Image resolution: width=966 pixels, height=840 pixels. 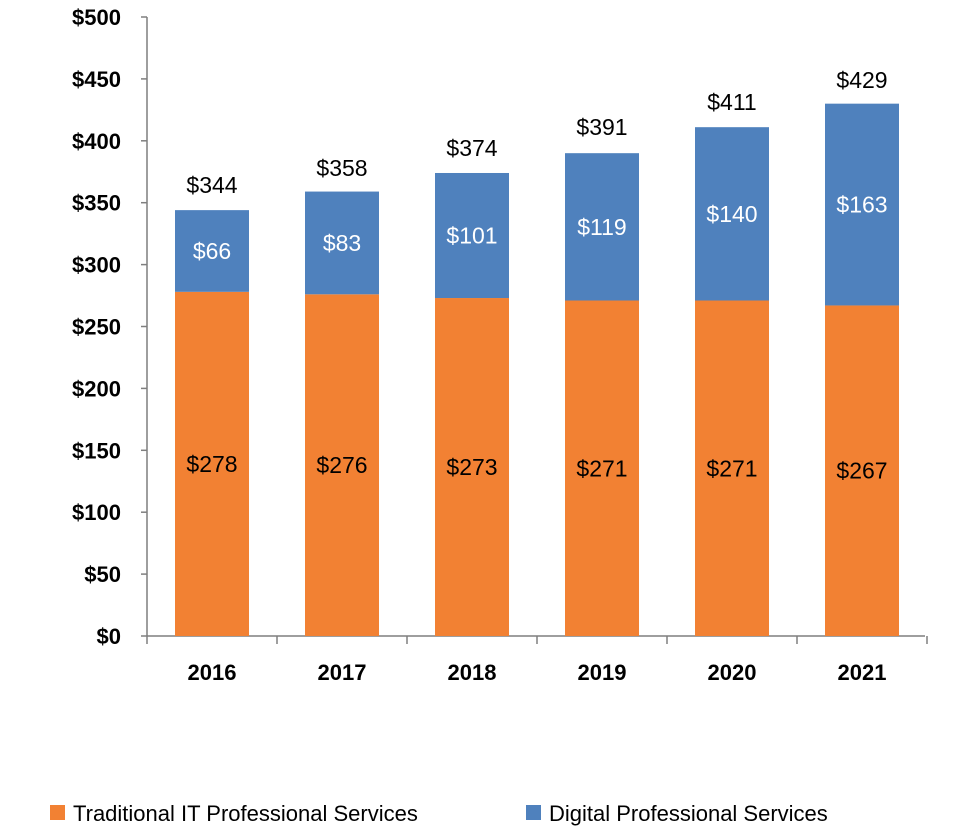 I want to click on total-label: $429, so click(x=861, y=80).